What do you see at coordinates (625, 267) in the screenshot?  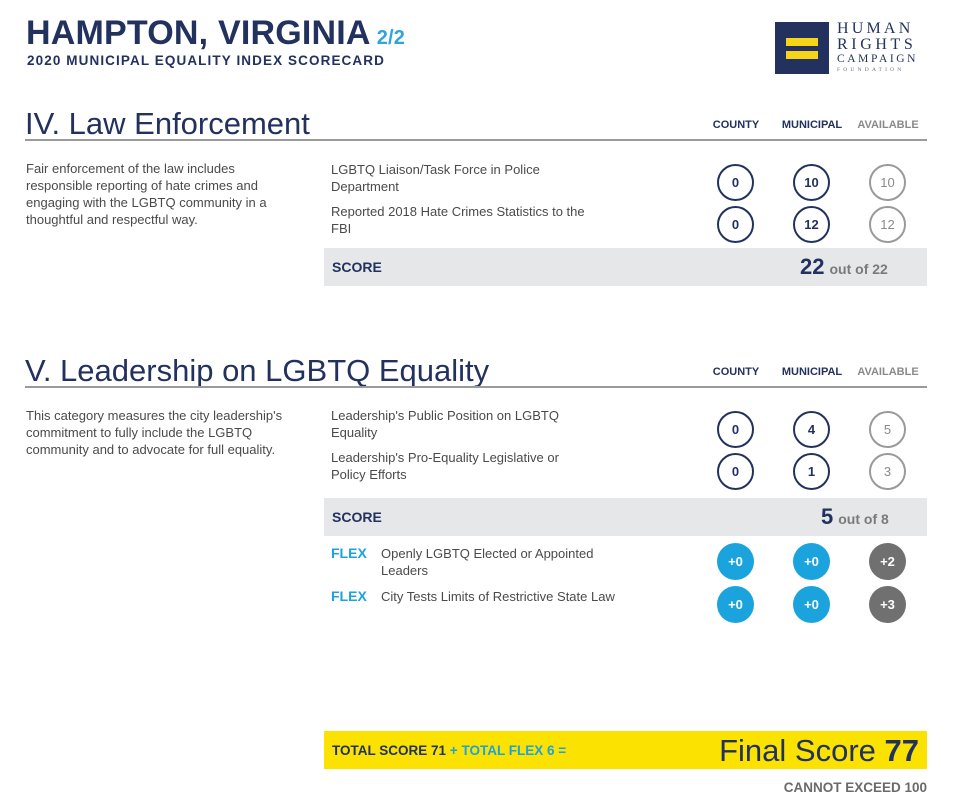 I see `section-score-bar: SCORE 22 out of 22` at bounding box center [625, 267].